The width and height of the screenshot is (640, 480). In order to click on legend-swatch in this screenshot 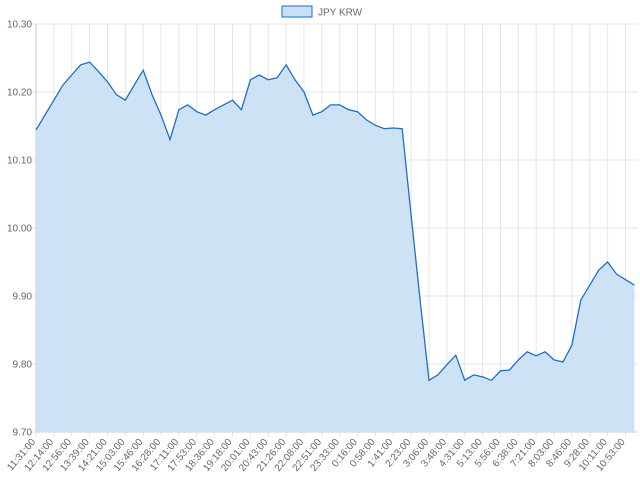, I will do `click(297, 11)`.